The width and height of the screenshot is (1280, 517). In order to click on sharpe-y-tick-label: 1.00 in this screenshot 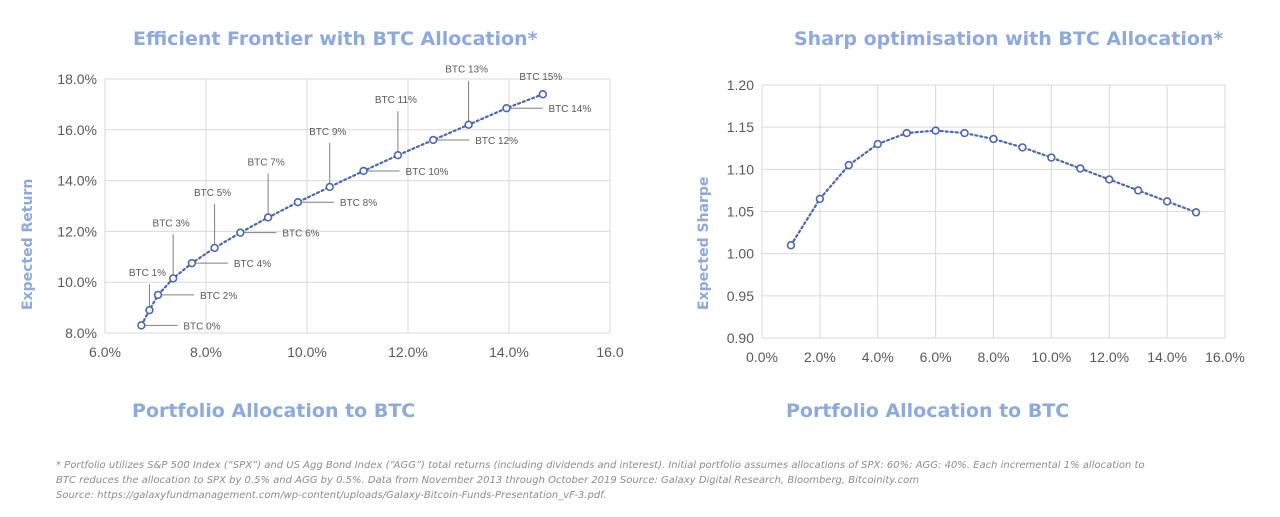, I will do `click(740, 254)`.